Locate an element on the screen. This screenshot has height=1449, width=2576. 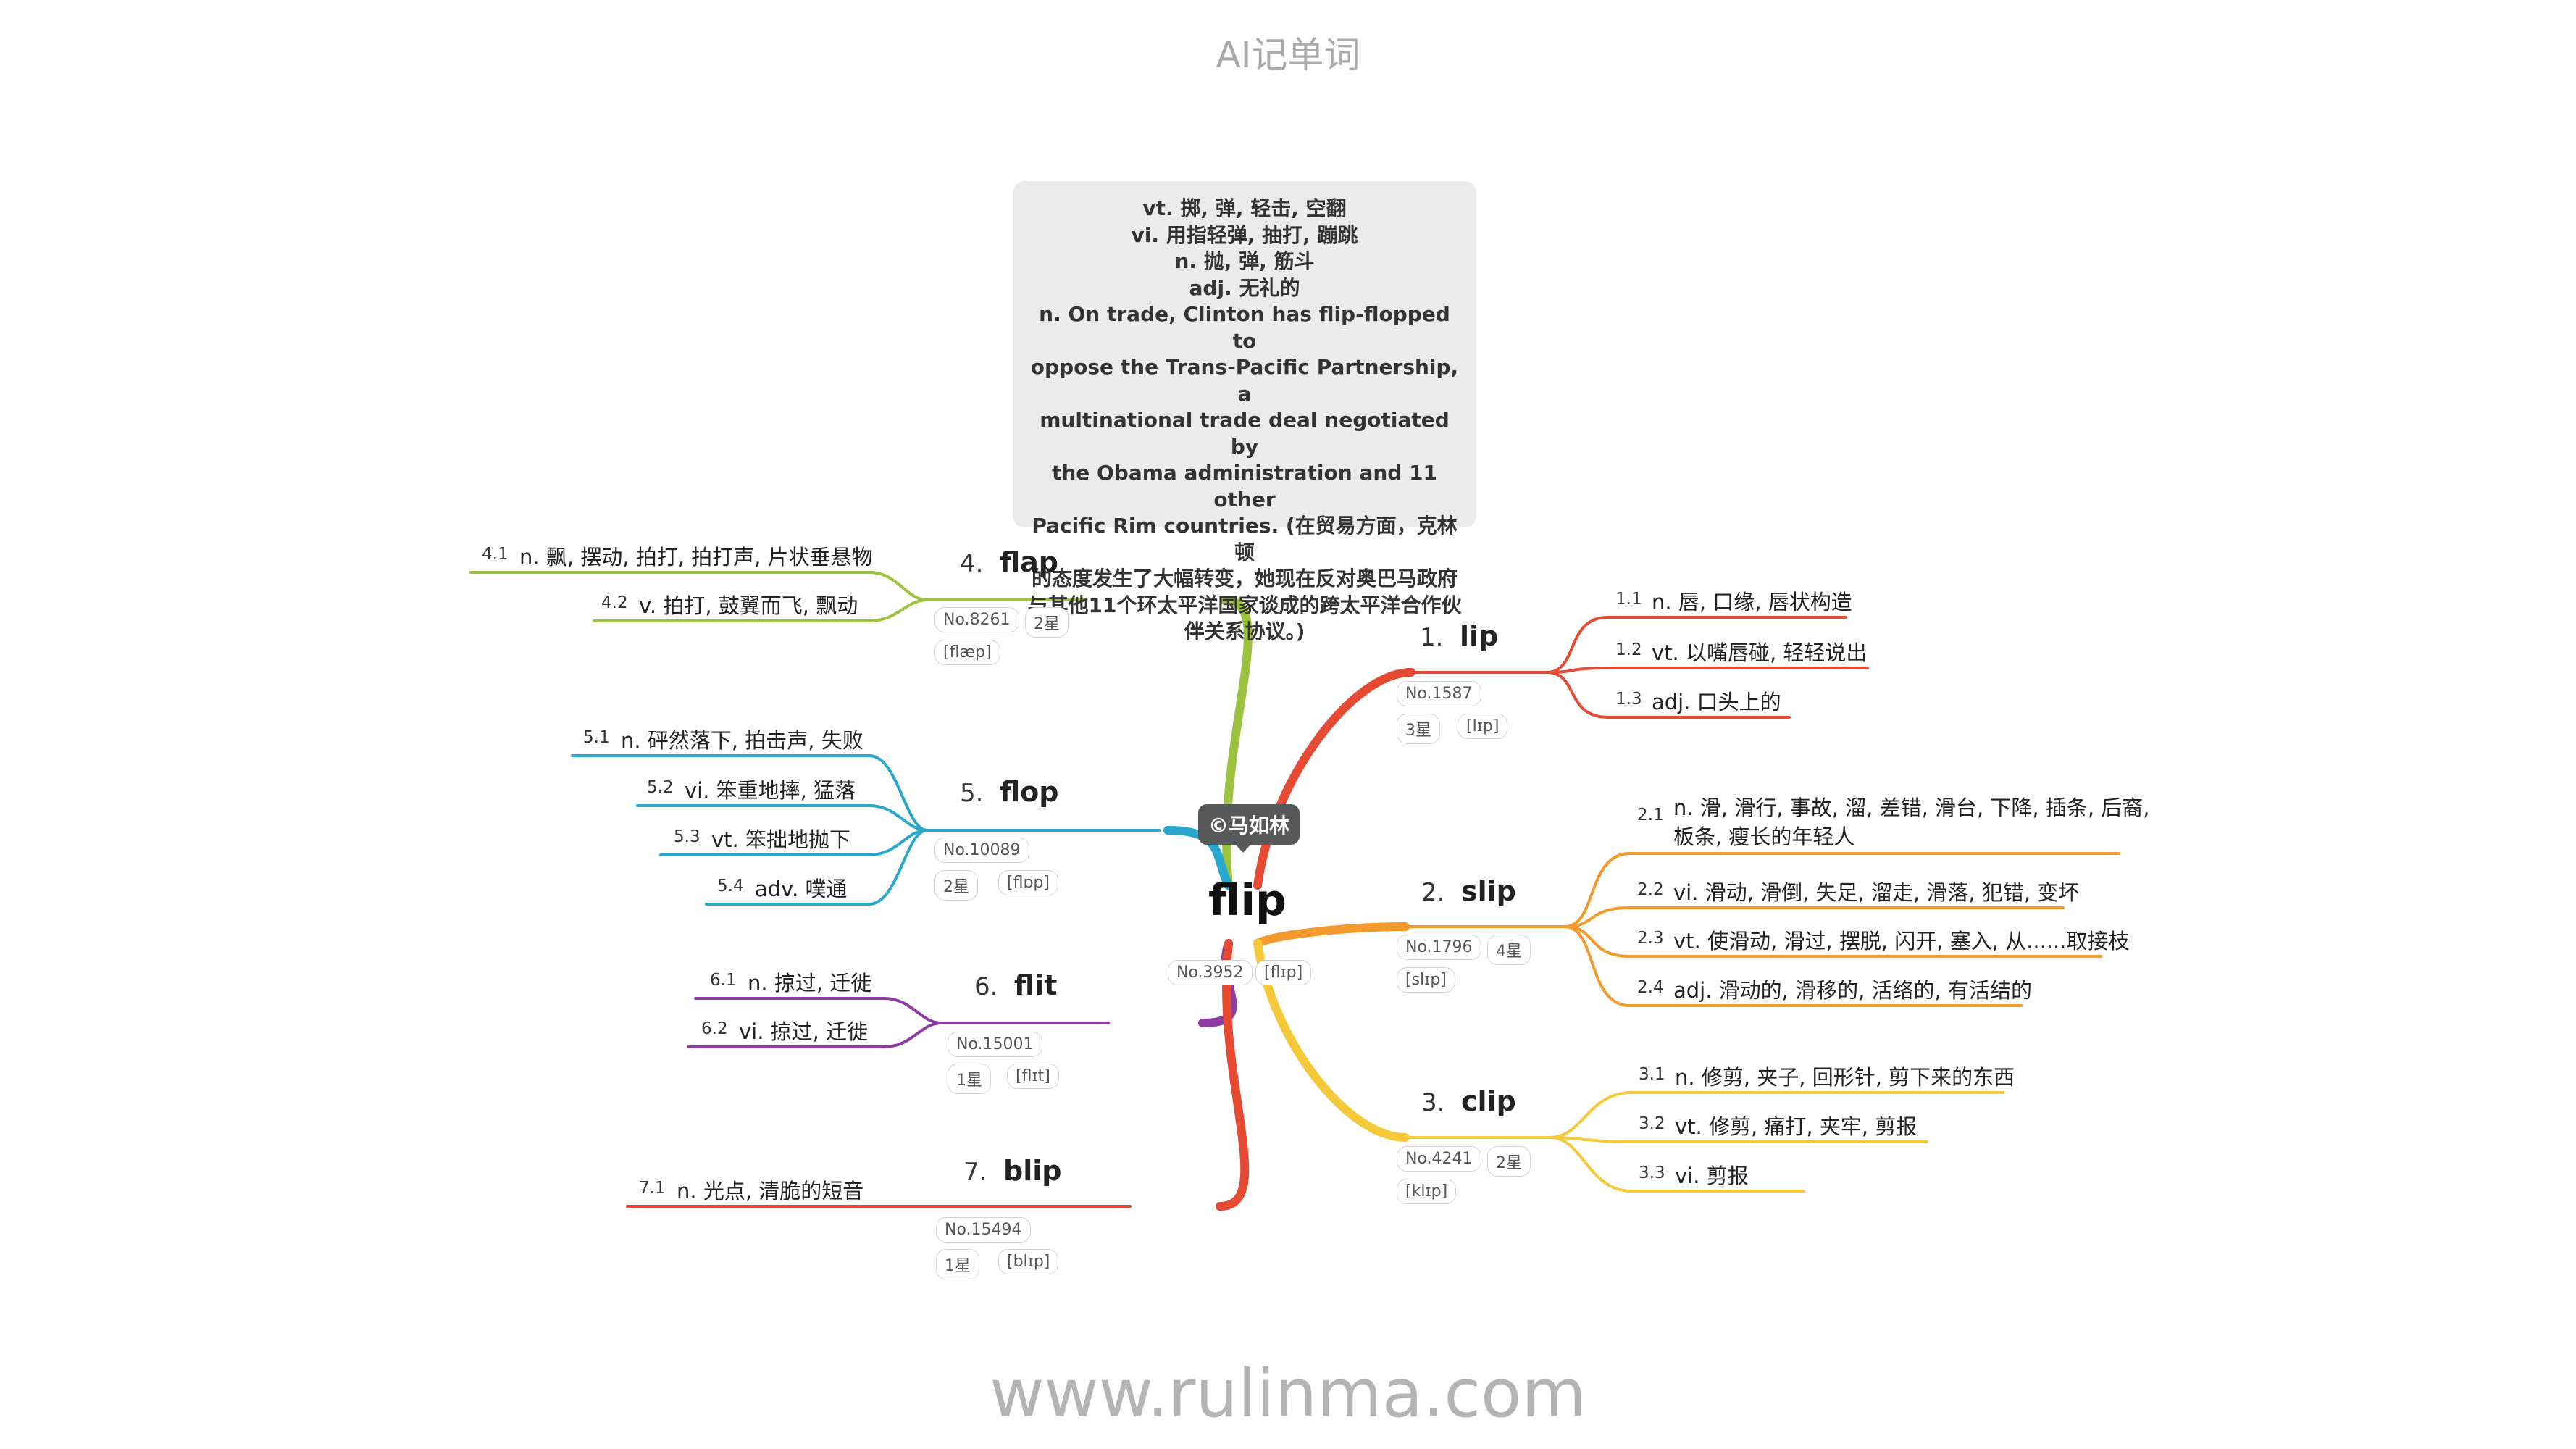
branch-word-flop: flop is located at coordinates (1029, 792).